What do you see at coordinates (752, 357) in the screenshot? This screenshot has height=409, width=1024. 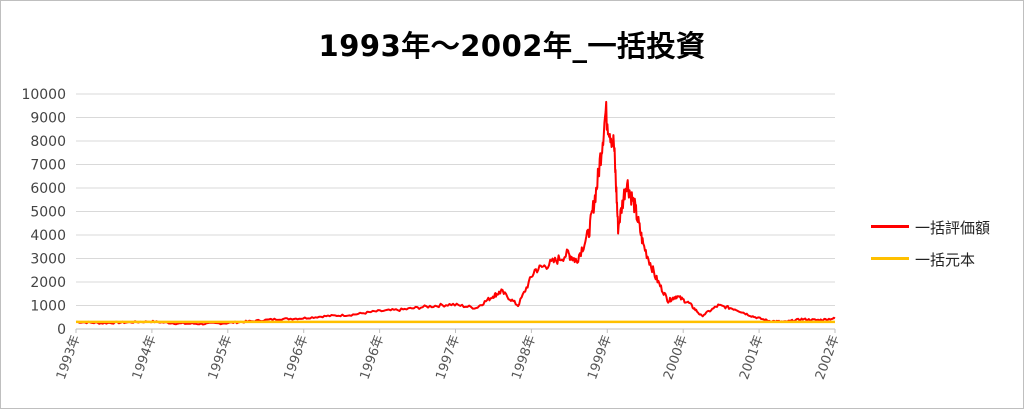 I see `x-tick-label: 2001年` at bounding box center [752, 357].